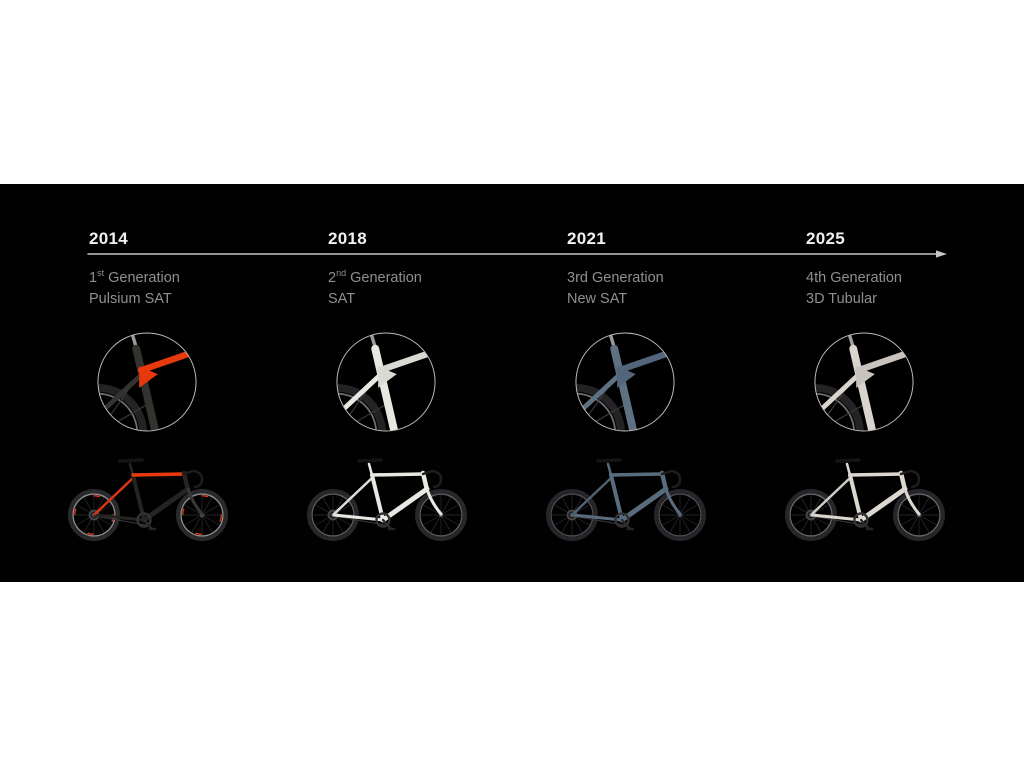 The width and height of the screenshot is (1024, 768). What do you see at coordinates (109, 238) in the screenshot?
I see `year-label: 2014` at bounding box center [109, 238].